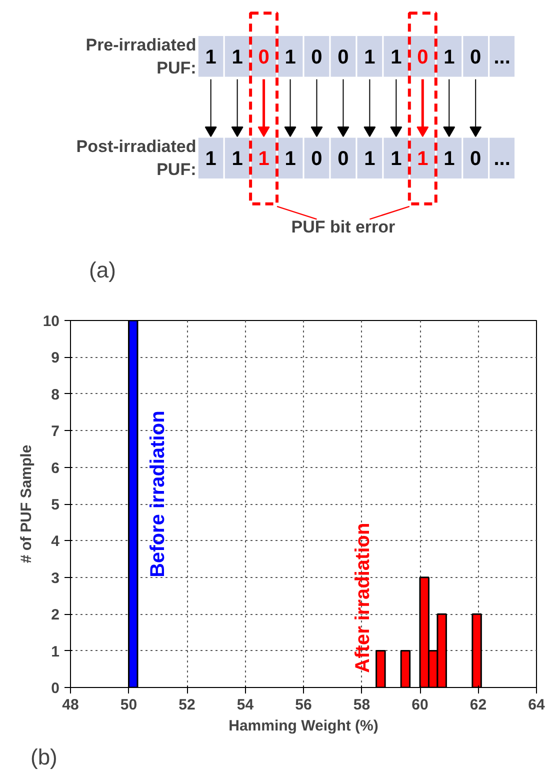 This screenshot has height=774, width=556. I want to click on y-tick-label: 2, so click(55, 615).